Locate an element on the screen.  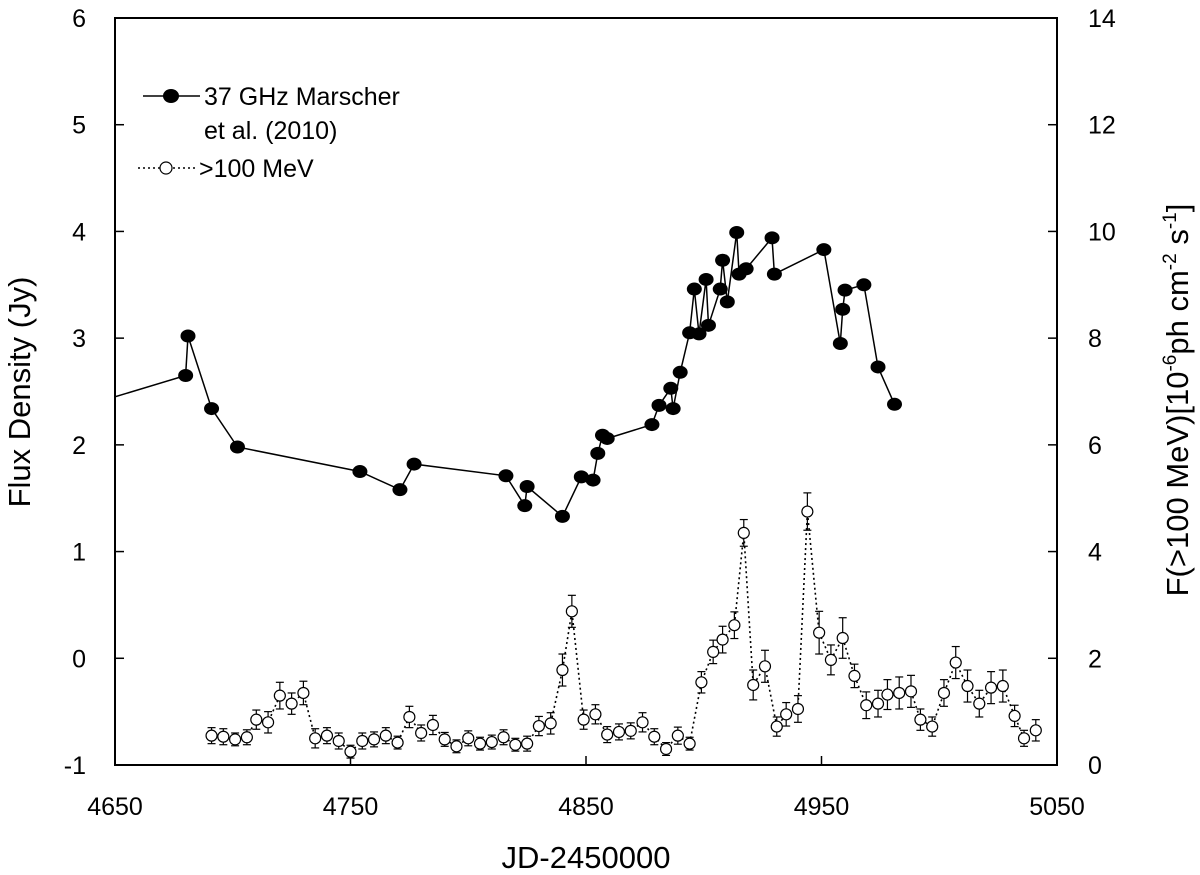
left-tick-label: 6 is located at coordinates (79, 19).